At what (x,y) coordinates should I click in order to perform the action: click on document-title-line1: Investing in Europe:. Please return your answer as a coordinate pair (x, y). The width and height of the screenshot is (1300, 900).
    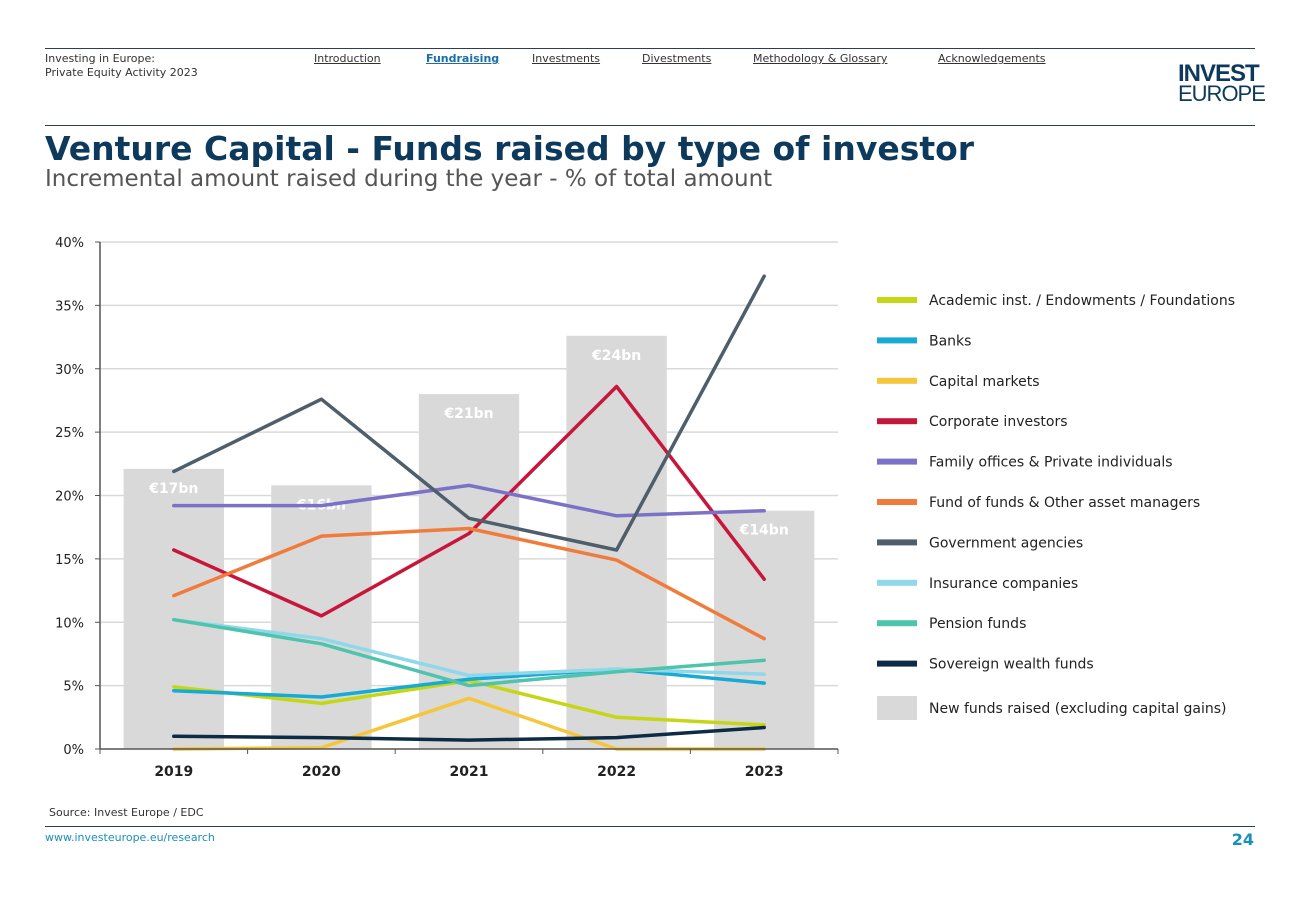
    Looking at the image, I should click on (100, 58).